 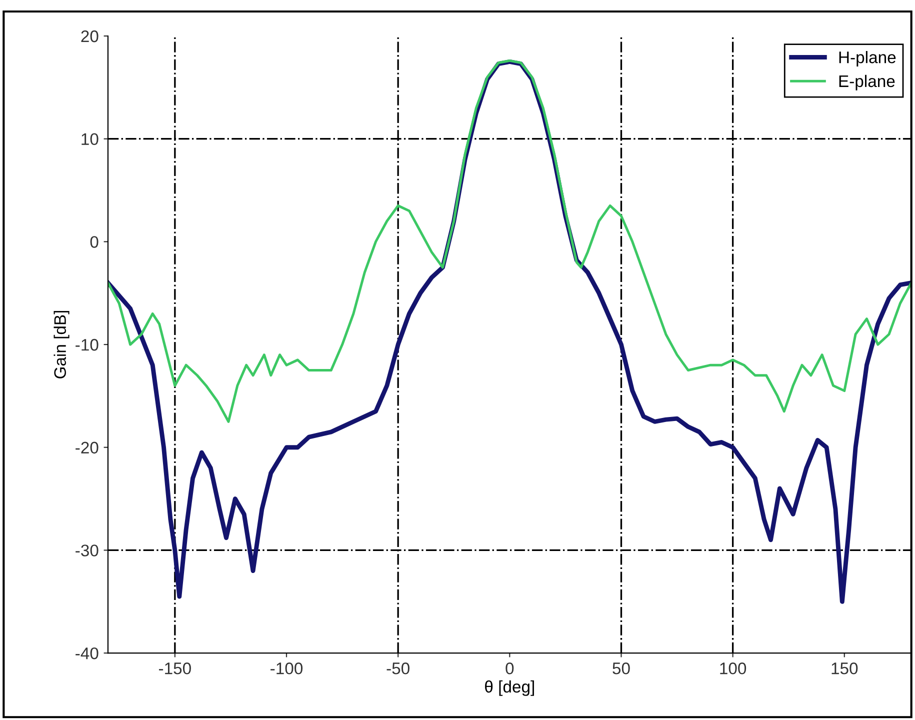 What do you see at coordinates (510, 668) in the screenshot?
I see `x-tick-label: 0` at bounding box center [510, 668].